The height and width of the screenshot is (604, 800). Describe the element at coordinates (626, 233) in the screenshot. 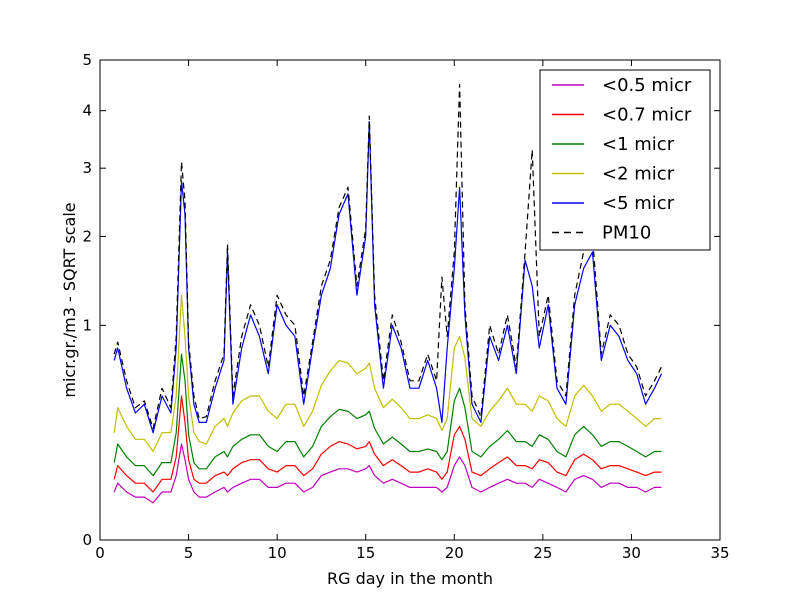

I see `legend-label: PM10` at that location.